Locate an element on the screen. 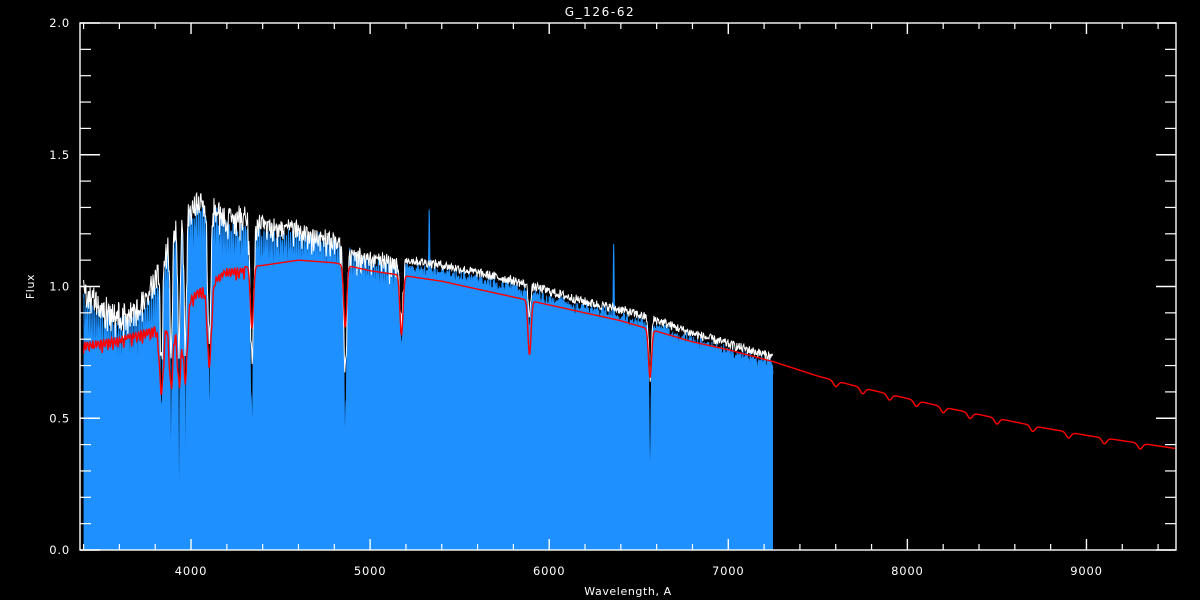 This screenshot has height=600, width=1200. plot-title: G_126-62 is located at coordinates (600, 12).